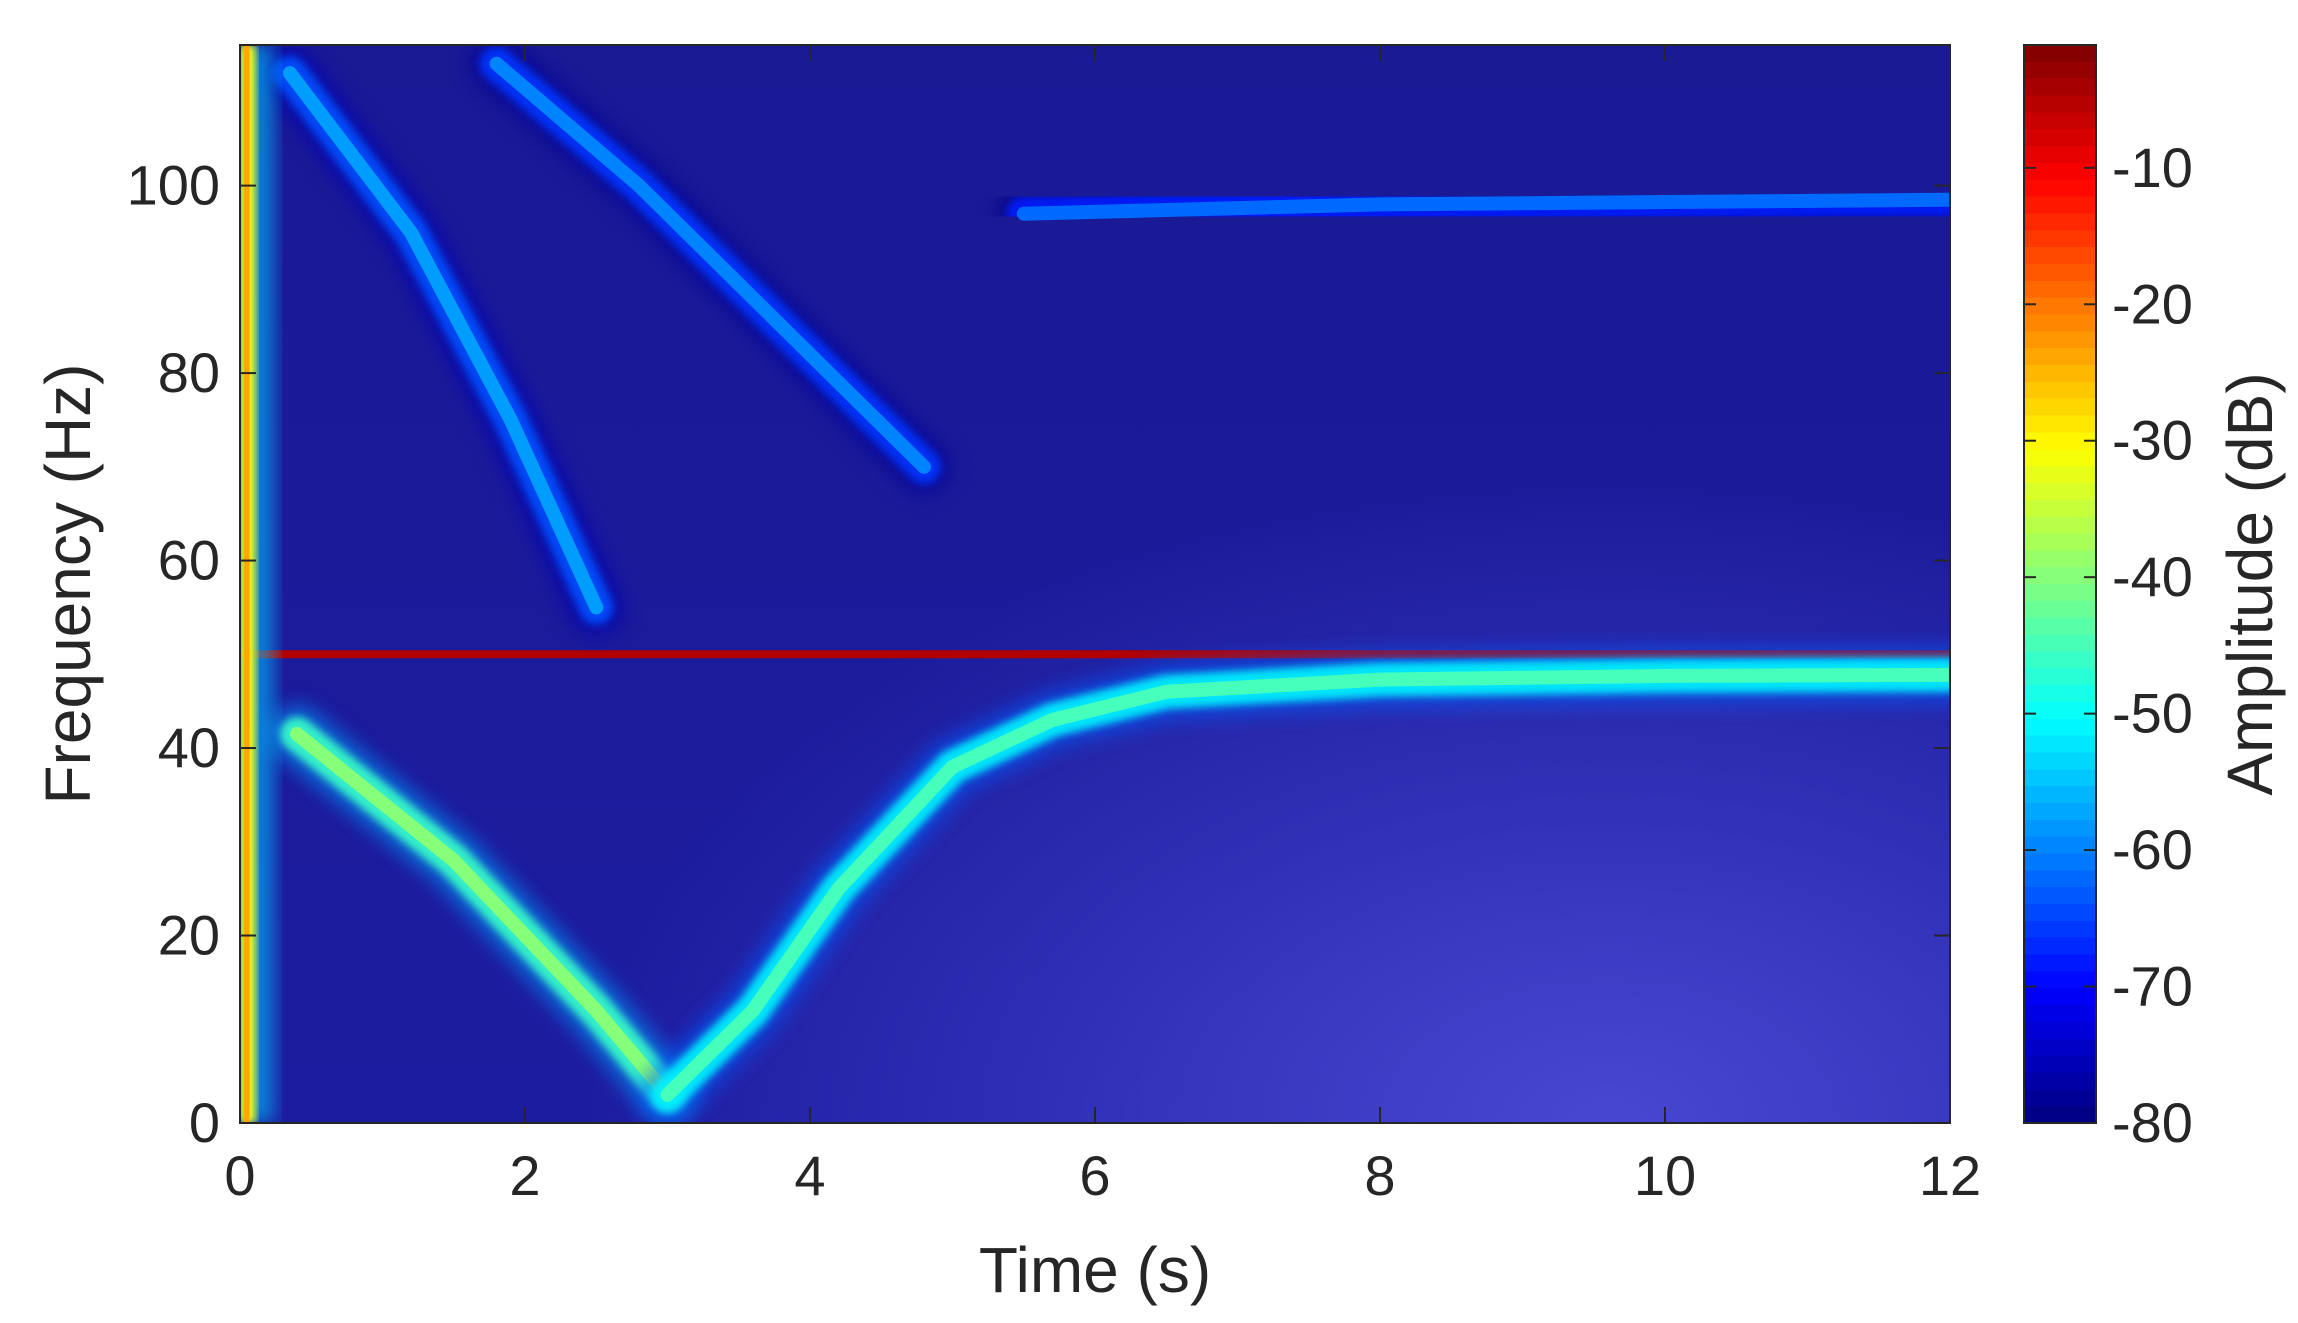 This screenshot has height=1323, width=2298. What do you see at coordinates (68, 584) in the screenshot?
I see `y-axis-label: Frequency (Hz)` at bounding box center [68, 584].